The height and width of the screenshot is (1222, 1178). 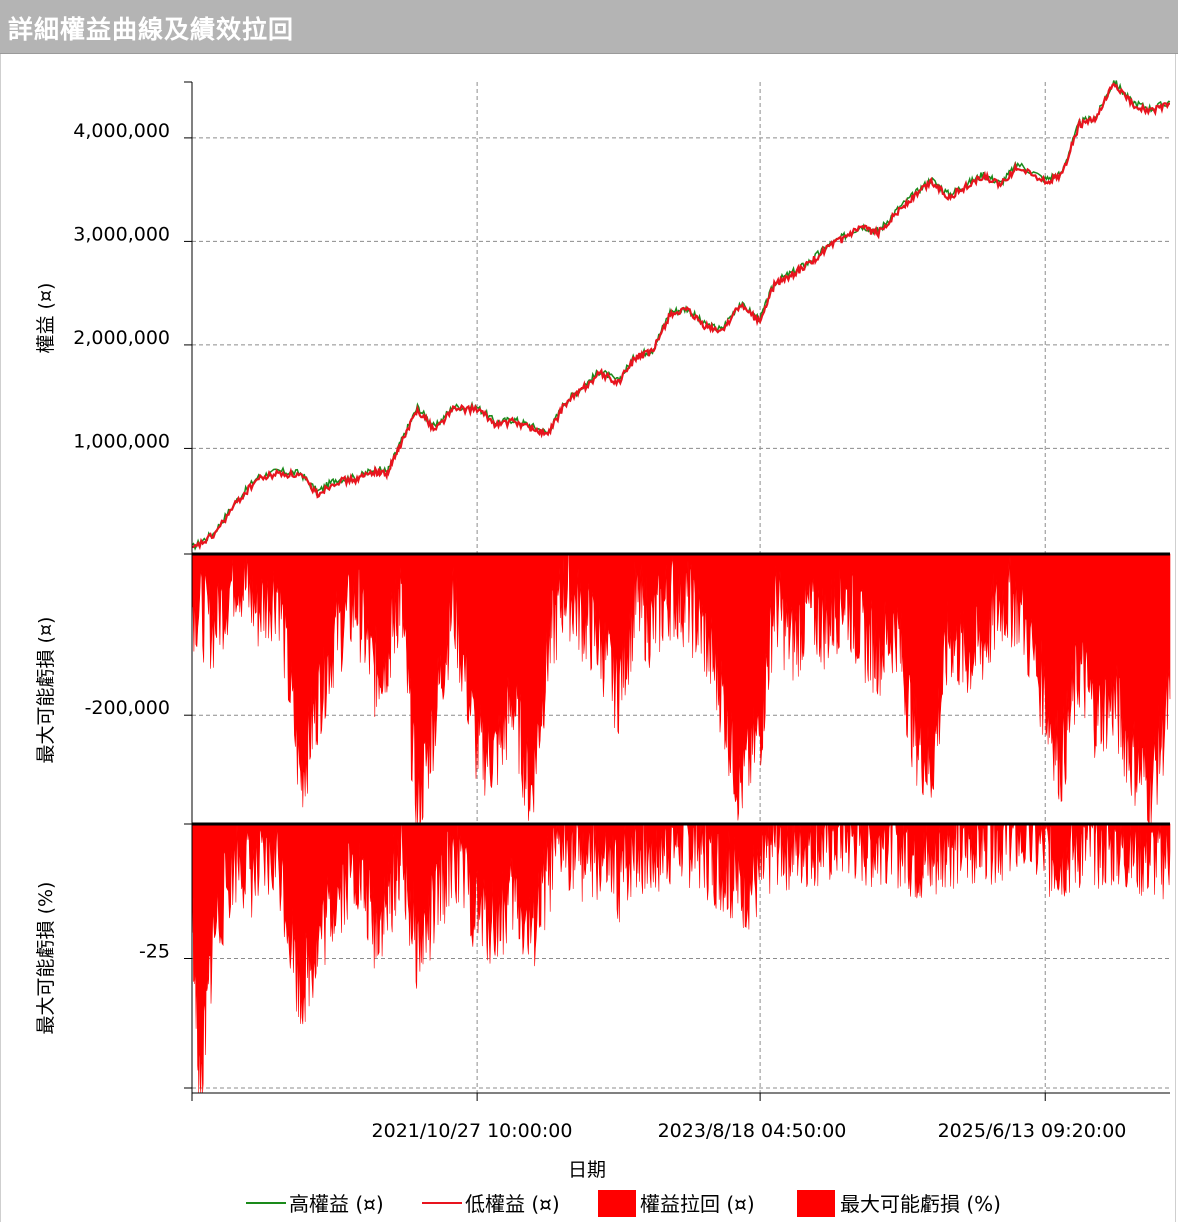 What do you see at coordinates (121, 338) in the screenshot?
I see `y-tick-label: 2,000,000` at bounding box center [121, 338].